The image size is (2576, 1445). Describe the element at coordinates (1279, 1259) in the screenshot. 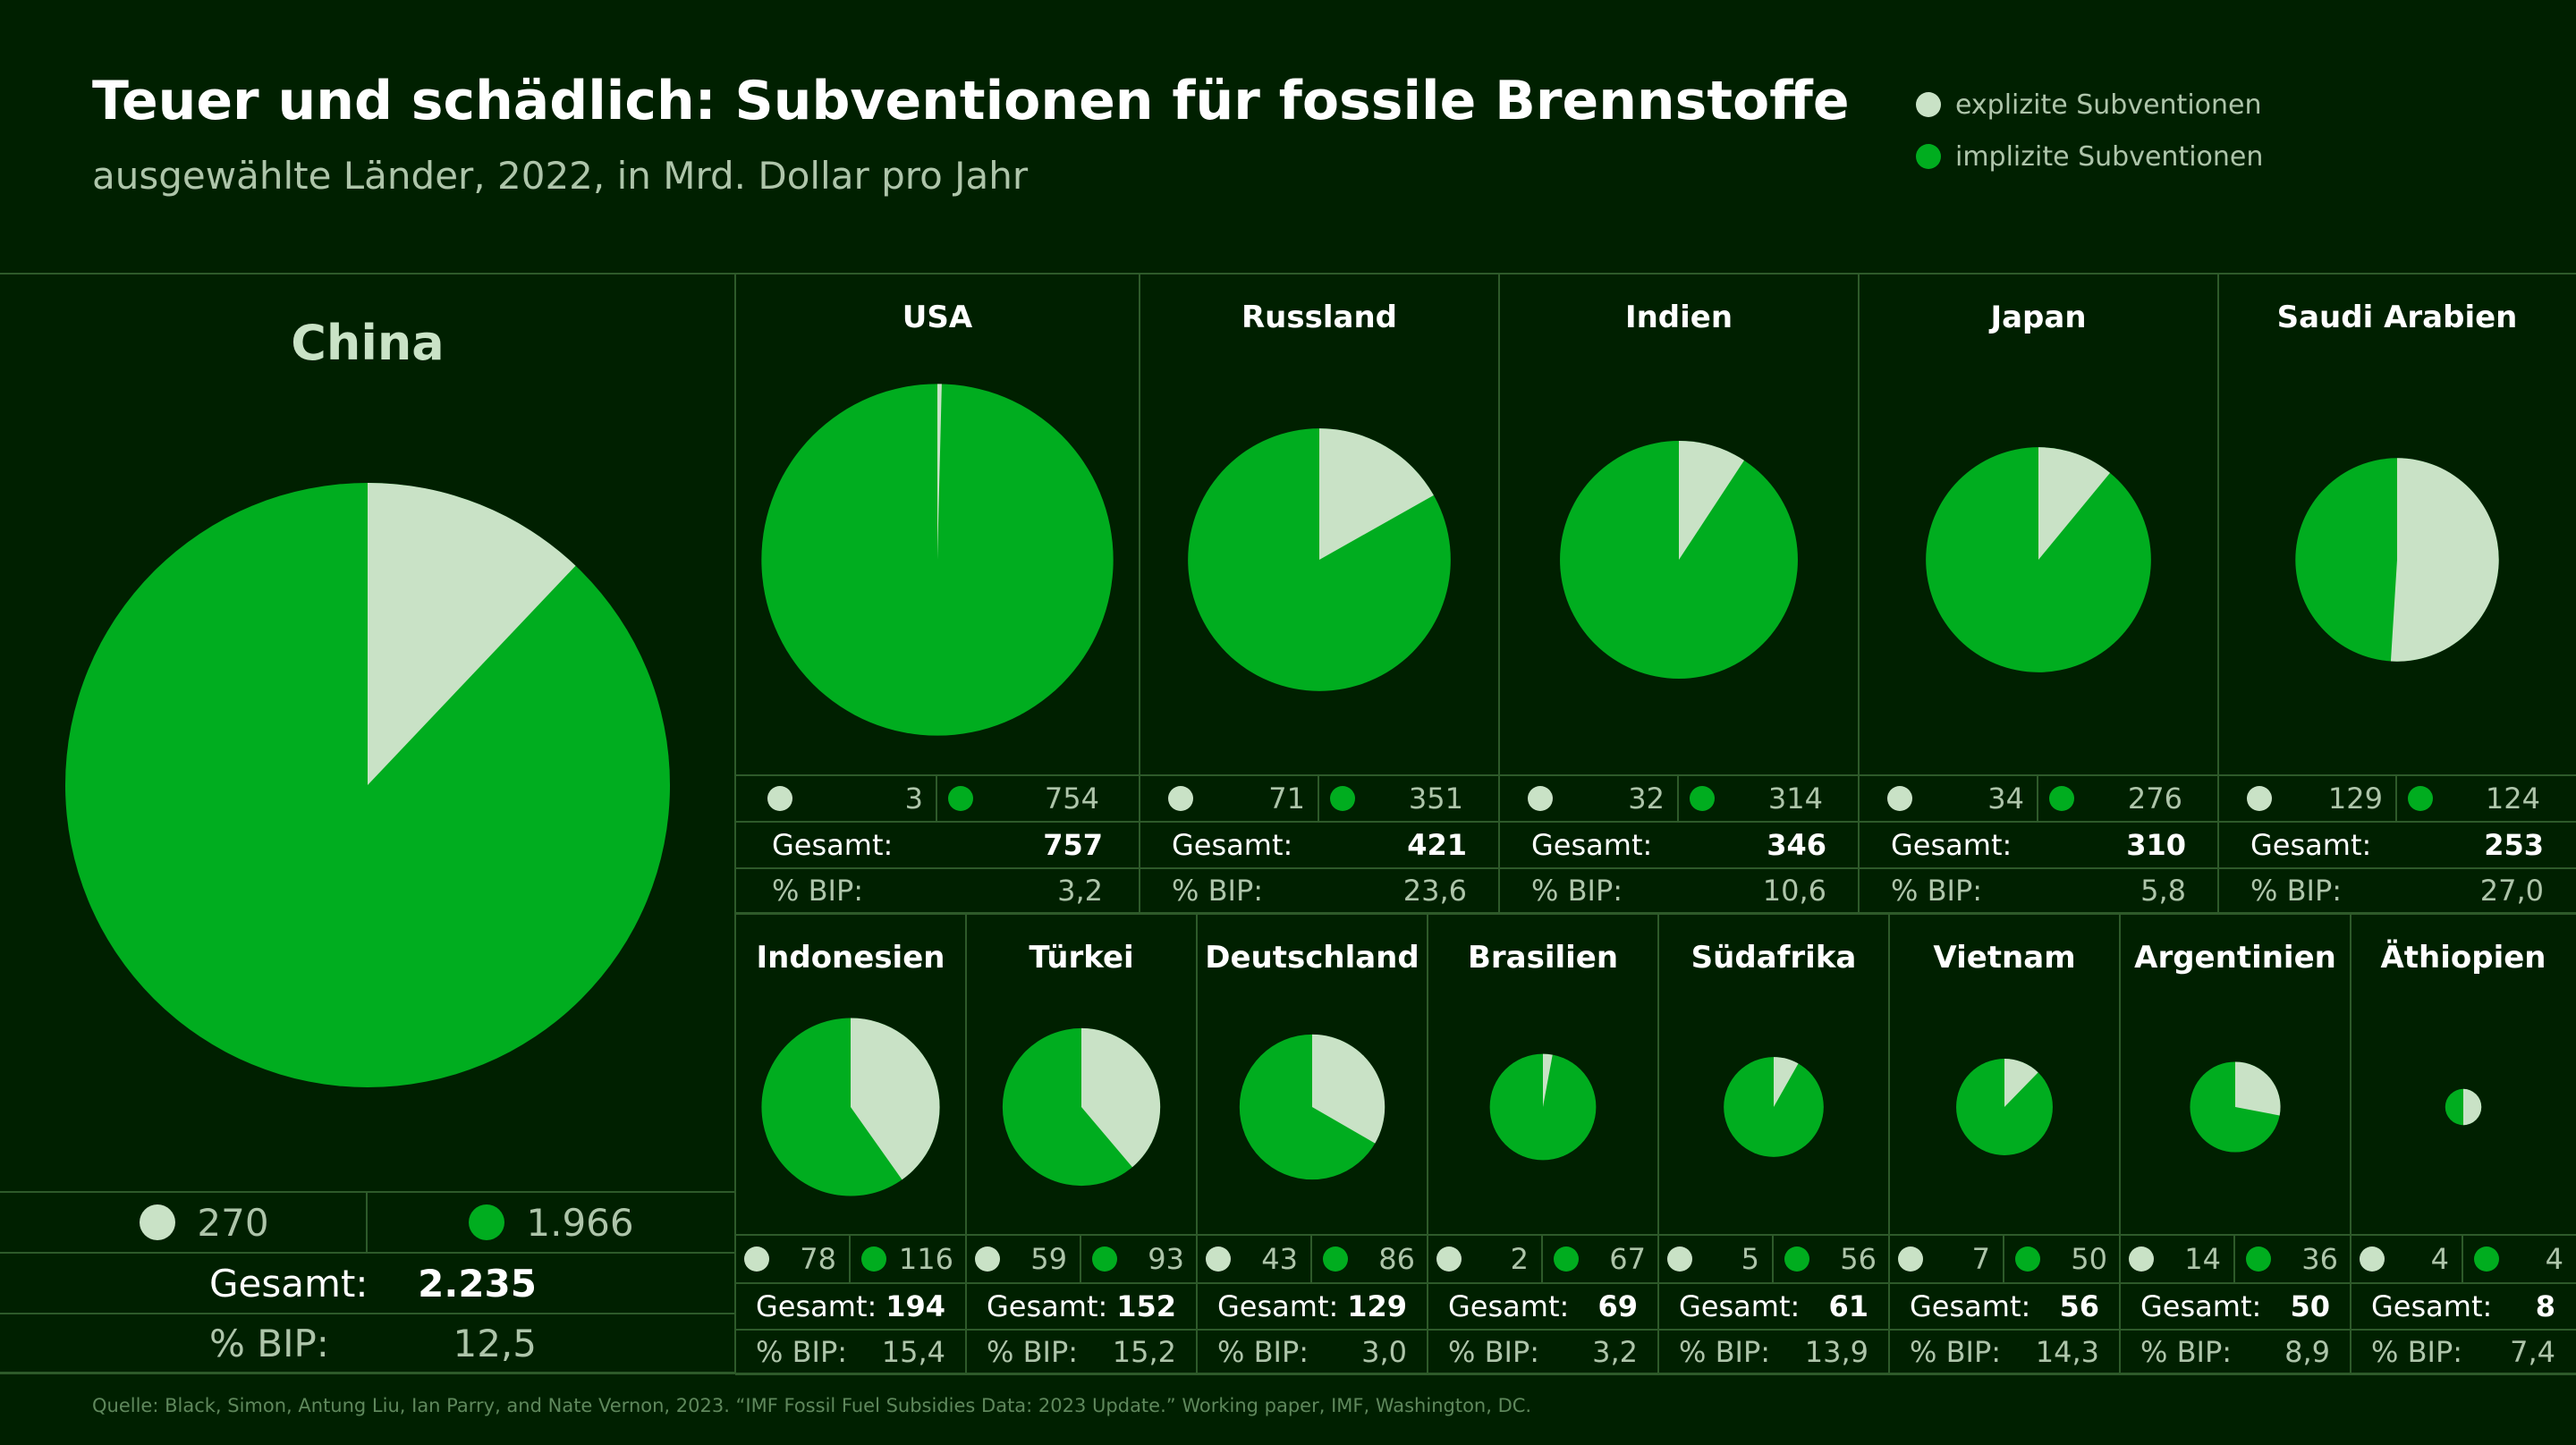

I see `explicit-value-deutschland: 43` at that location.